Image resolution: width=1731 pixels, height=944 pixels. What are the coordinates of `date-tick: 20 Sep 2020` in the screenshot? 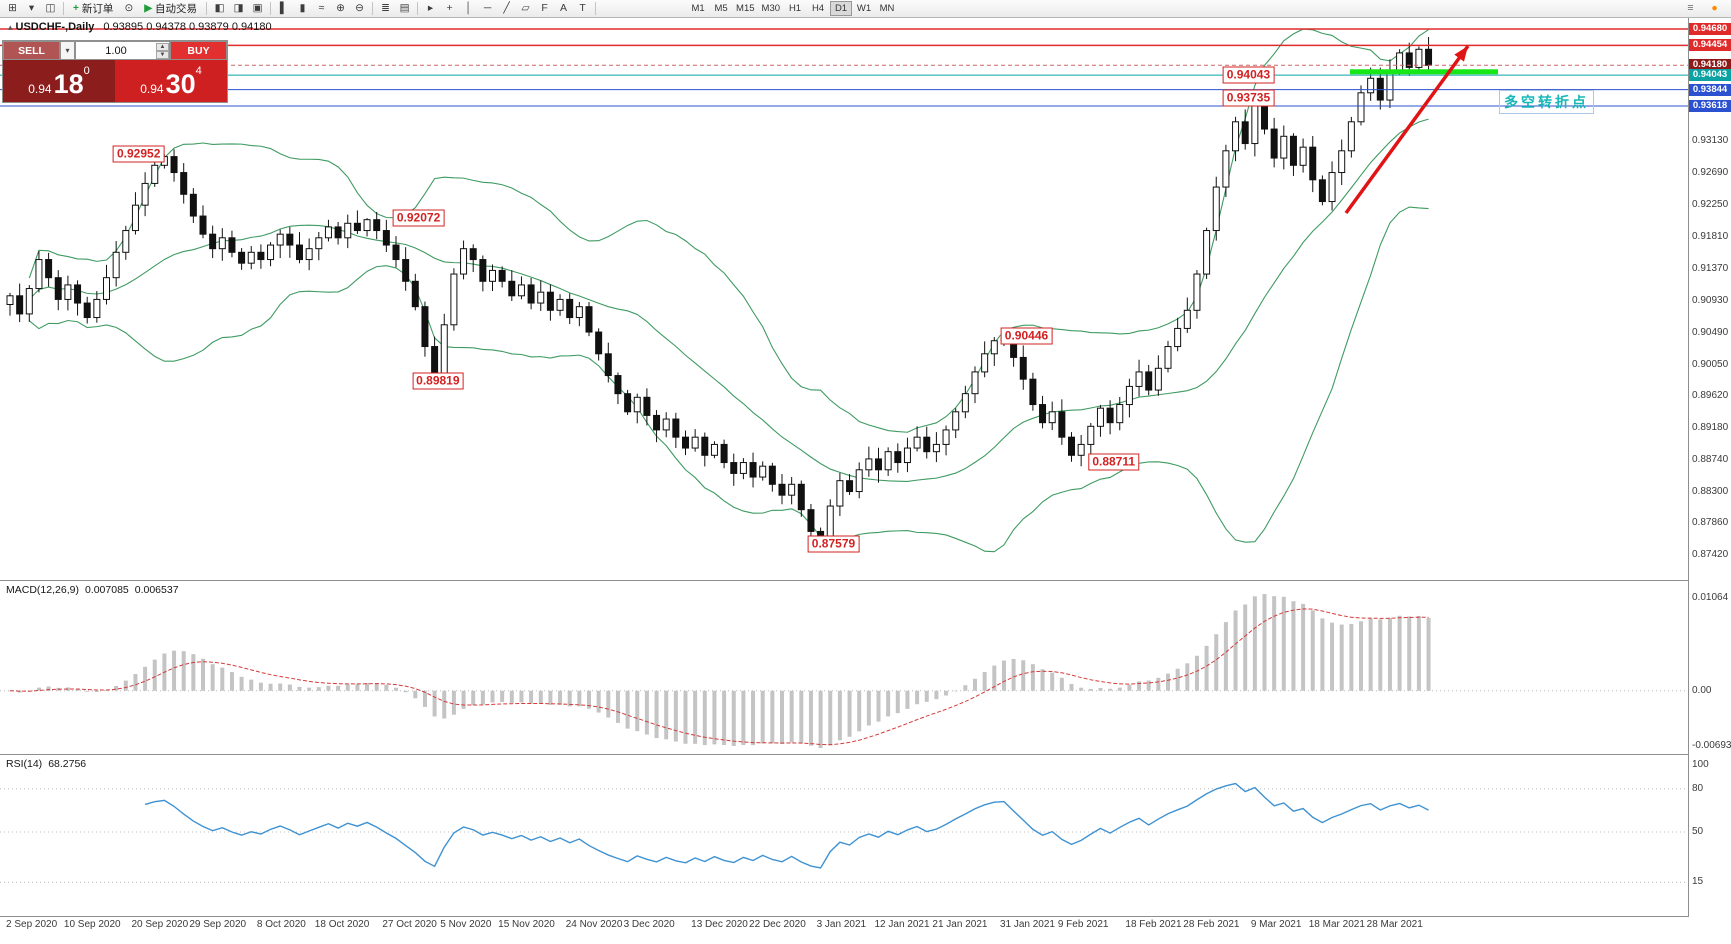 It's located at (160, 924).